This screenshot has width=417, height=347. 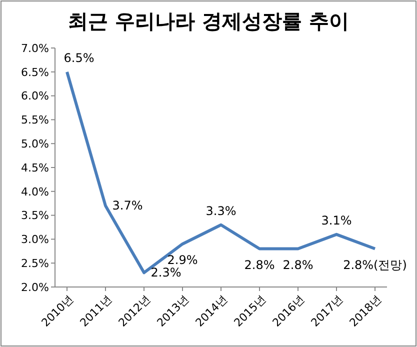 I want to click on y-tick-label: 7.0%, so click(x=35, y=48).